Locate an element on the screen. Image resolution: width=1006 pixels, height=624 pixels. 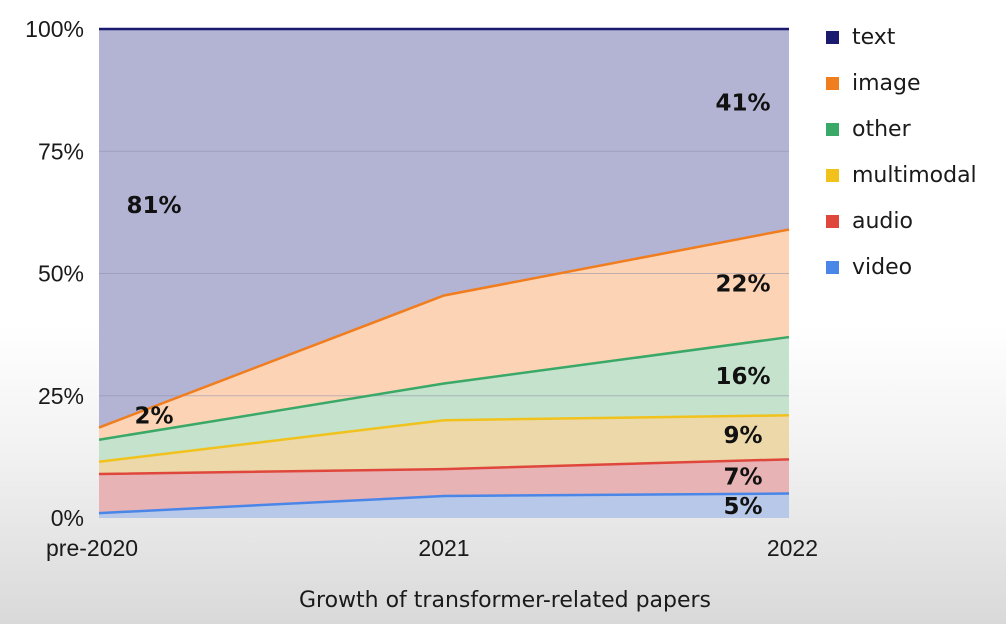
legend-item-image: image is located at coordinates (901, 83).